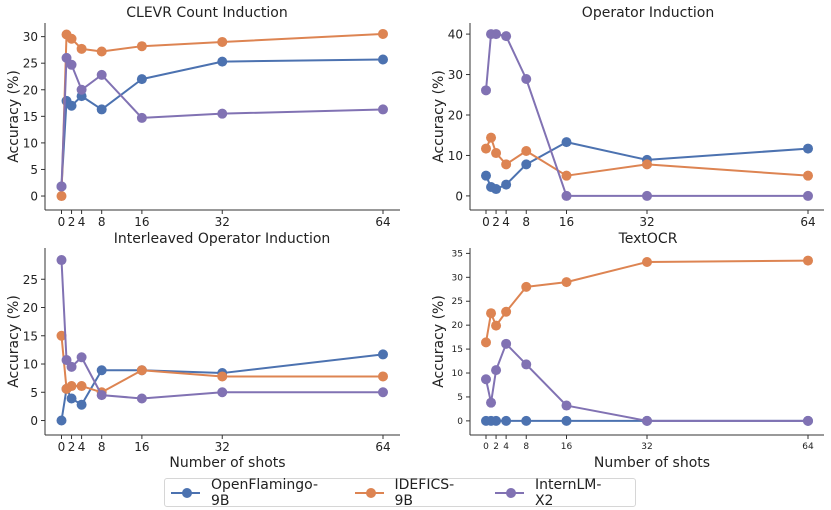 The height and width of the screenshot is (510, 831). I want to click on legend: OpenFlamingo-9B IDEFICS-9B InternLM-X2, so click(400, 492).